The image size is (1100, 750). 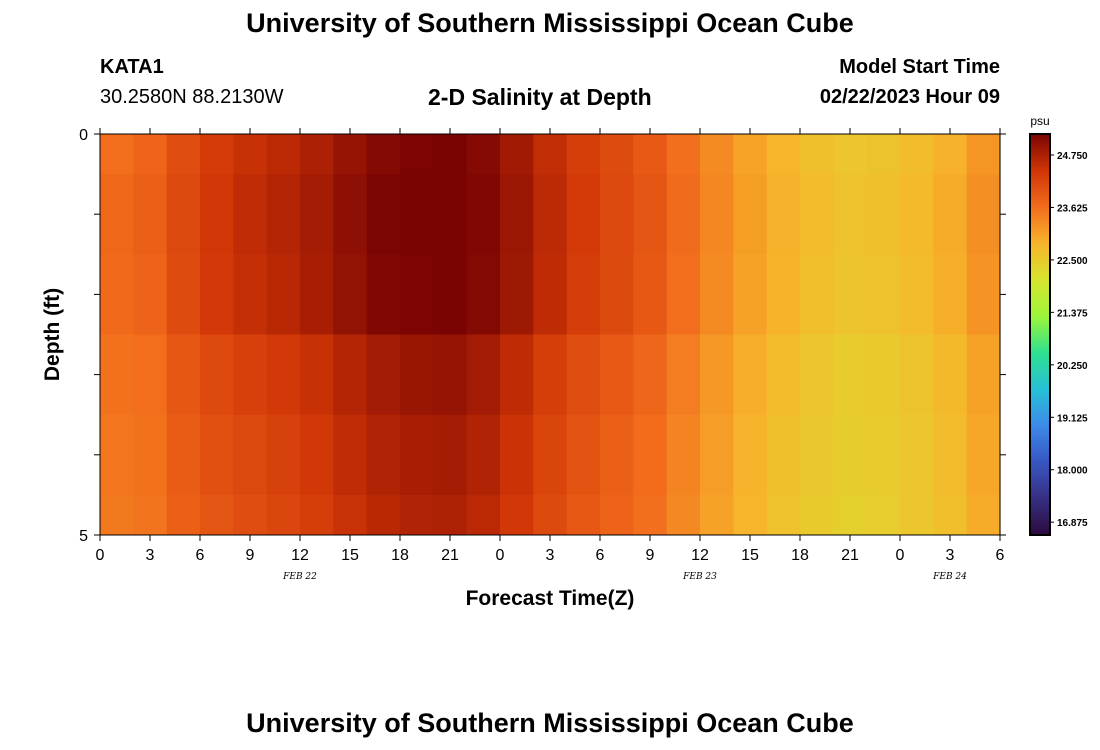 I want to click on station-coordinates: 30.2580N 88.2130W, so click(x=192, y=97).